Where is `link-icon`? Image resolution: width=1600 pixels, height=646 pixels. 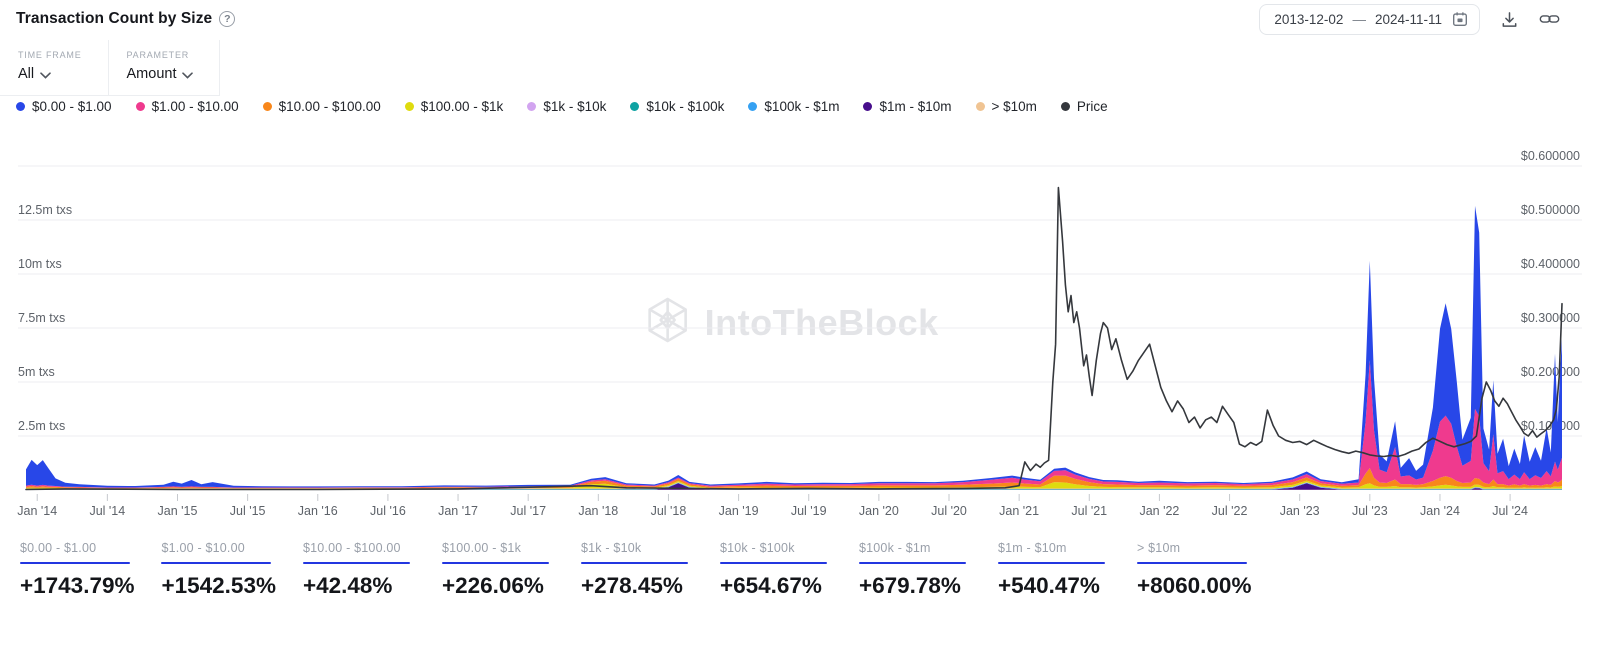
link-icon is located at coordinates (1549, 19).